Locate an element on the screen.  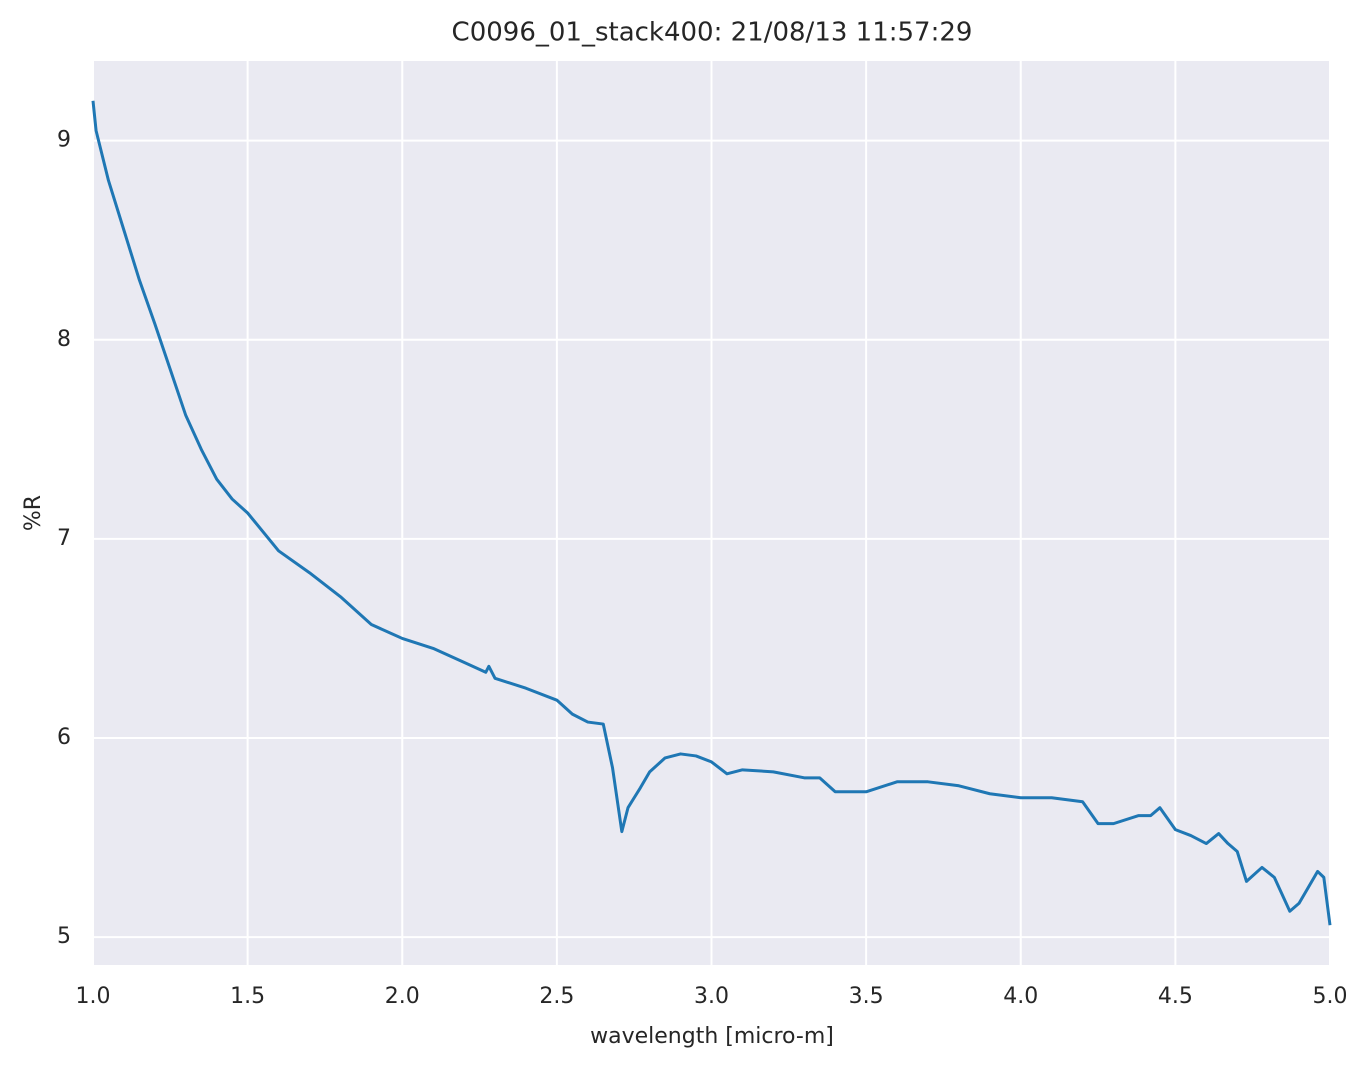
x-tick-label: 3.5 is located at coordinates (866, 996).